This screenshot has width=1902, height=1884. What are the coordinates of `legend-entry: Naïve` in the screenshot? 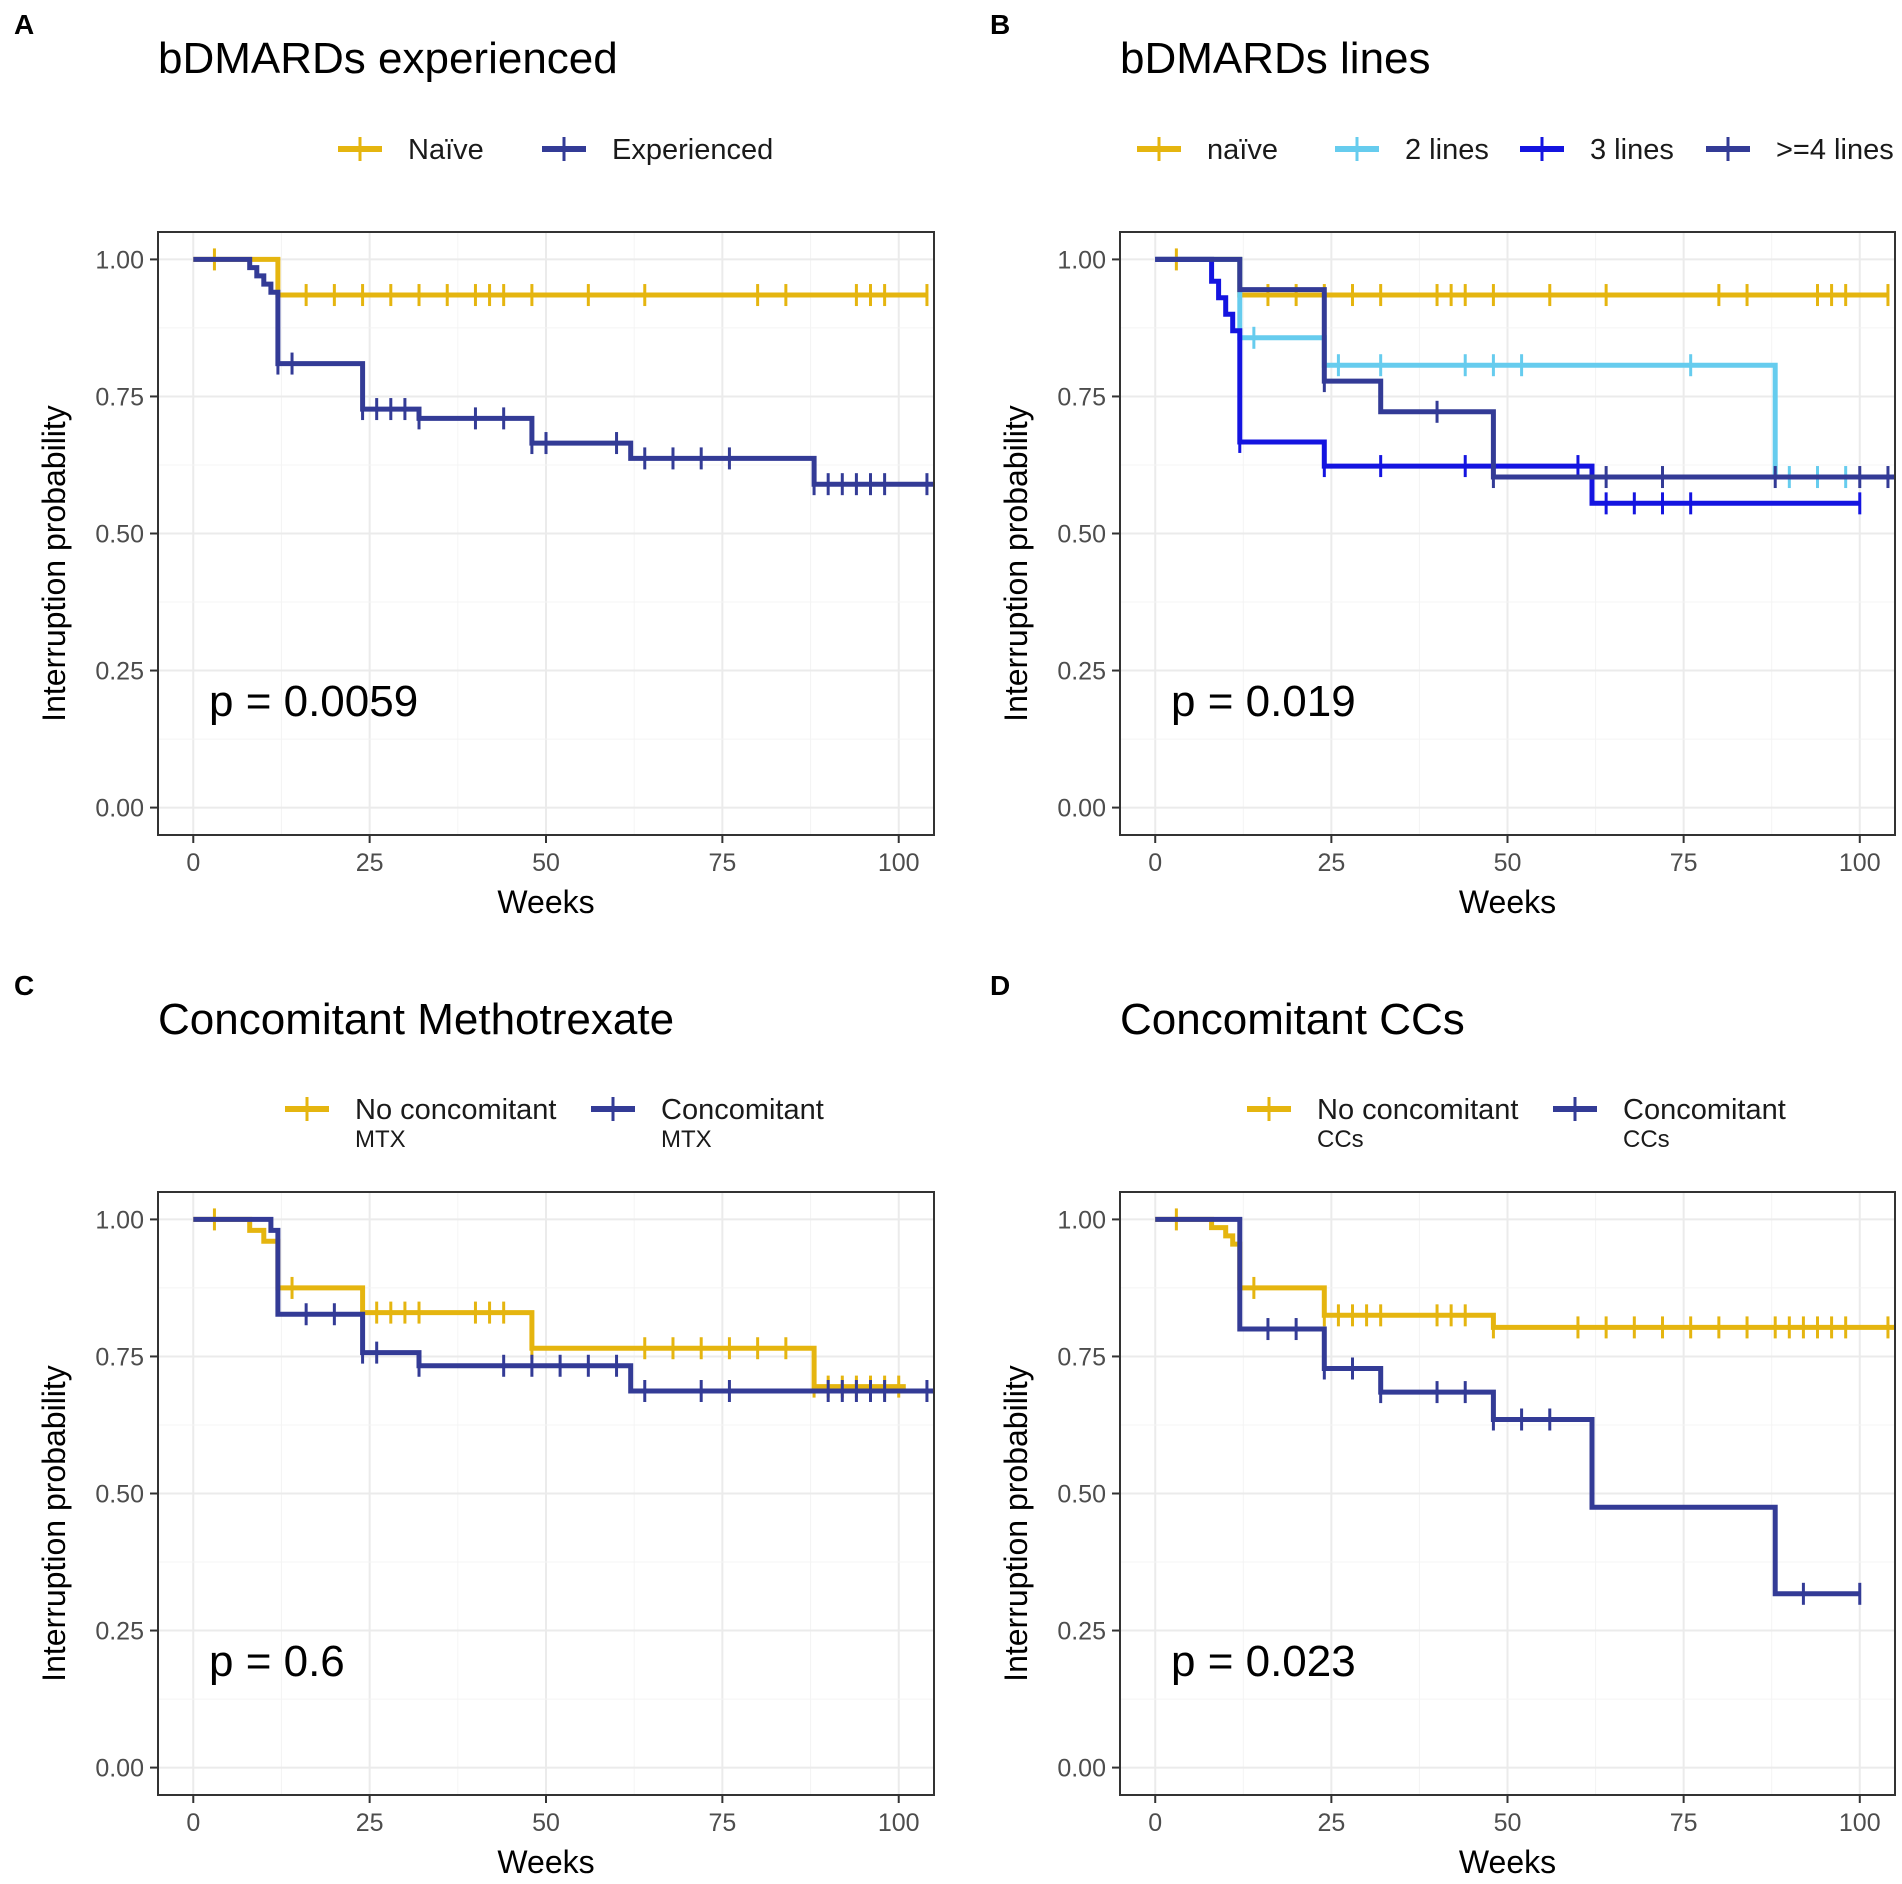 It's located at (411, 150).